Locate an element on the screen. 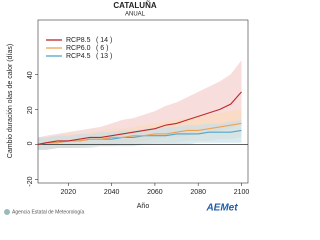  legend-label: RCP6.0 is located at coordinates (78, 48).